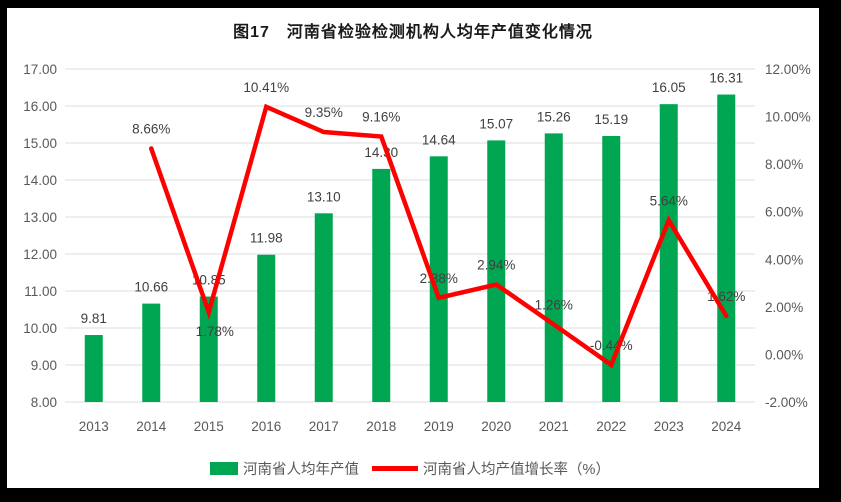  I want to click on bar-value-label: 15.07, so click(496, 123).